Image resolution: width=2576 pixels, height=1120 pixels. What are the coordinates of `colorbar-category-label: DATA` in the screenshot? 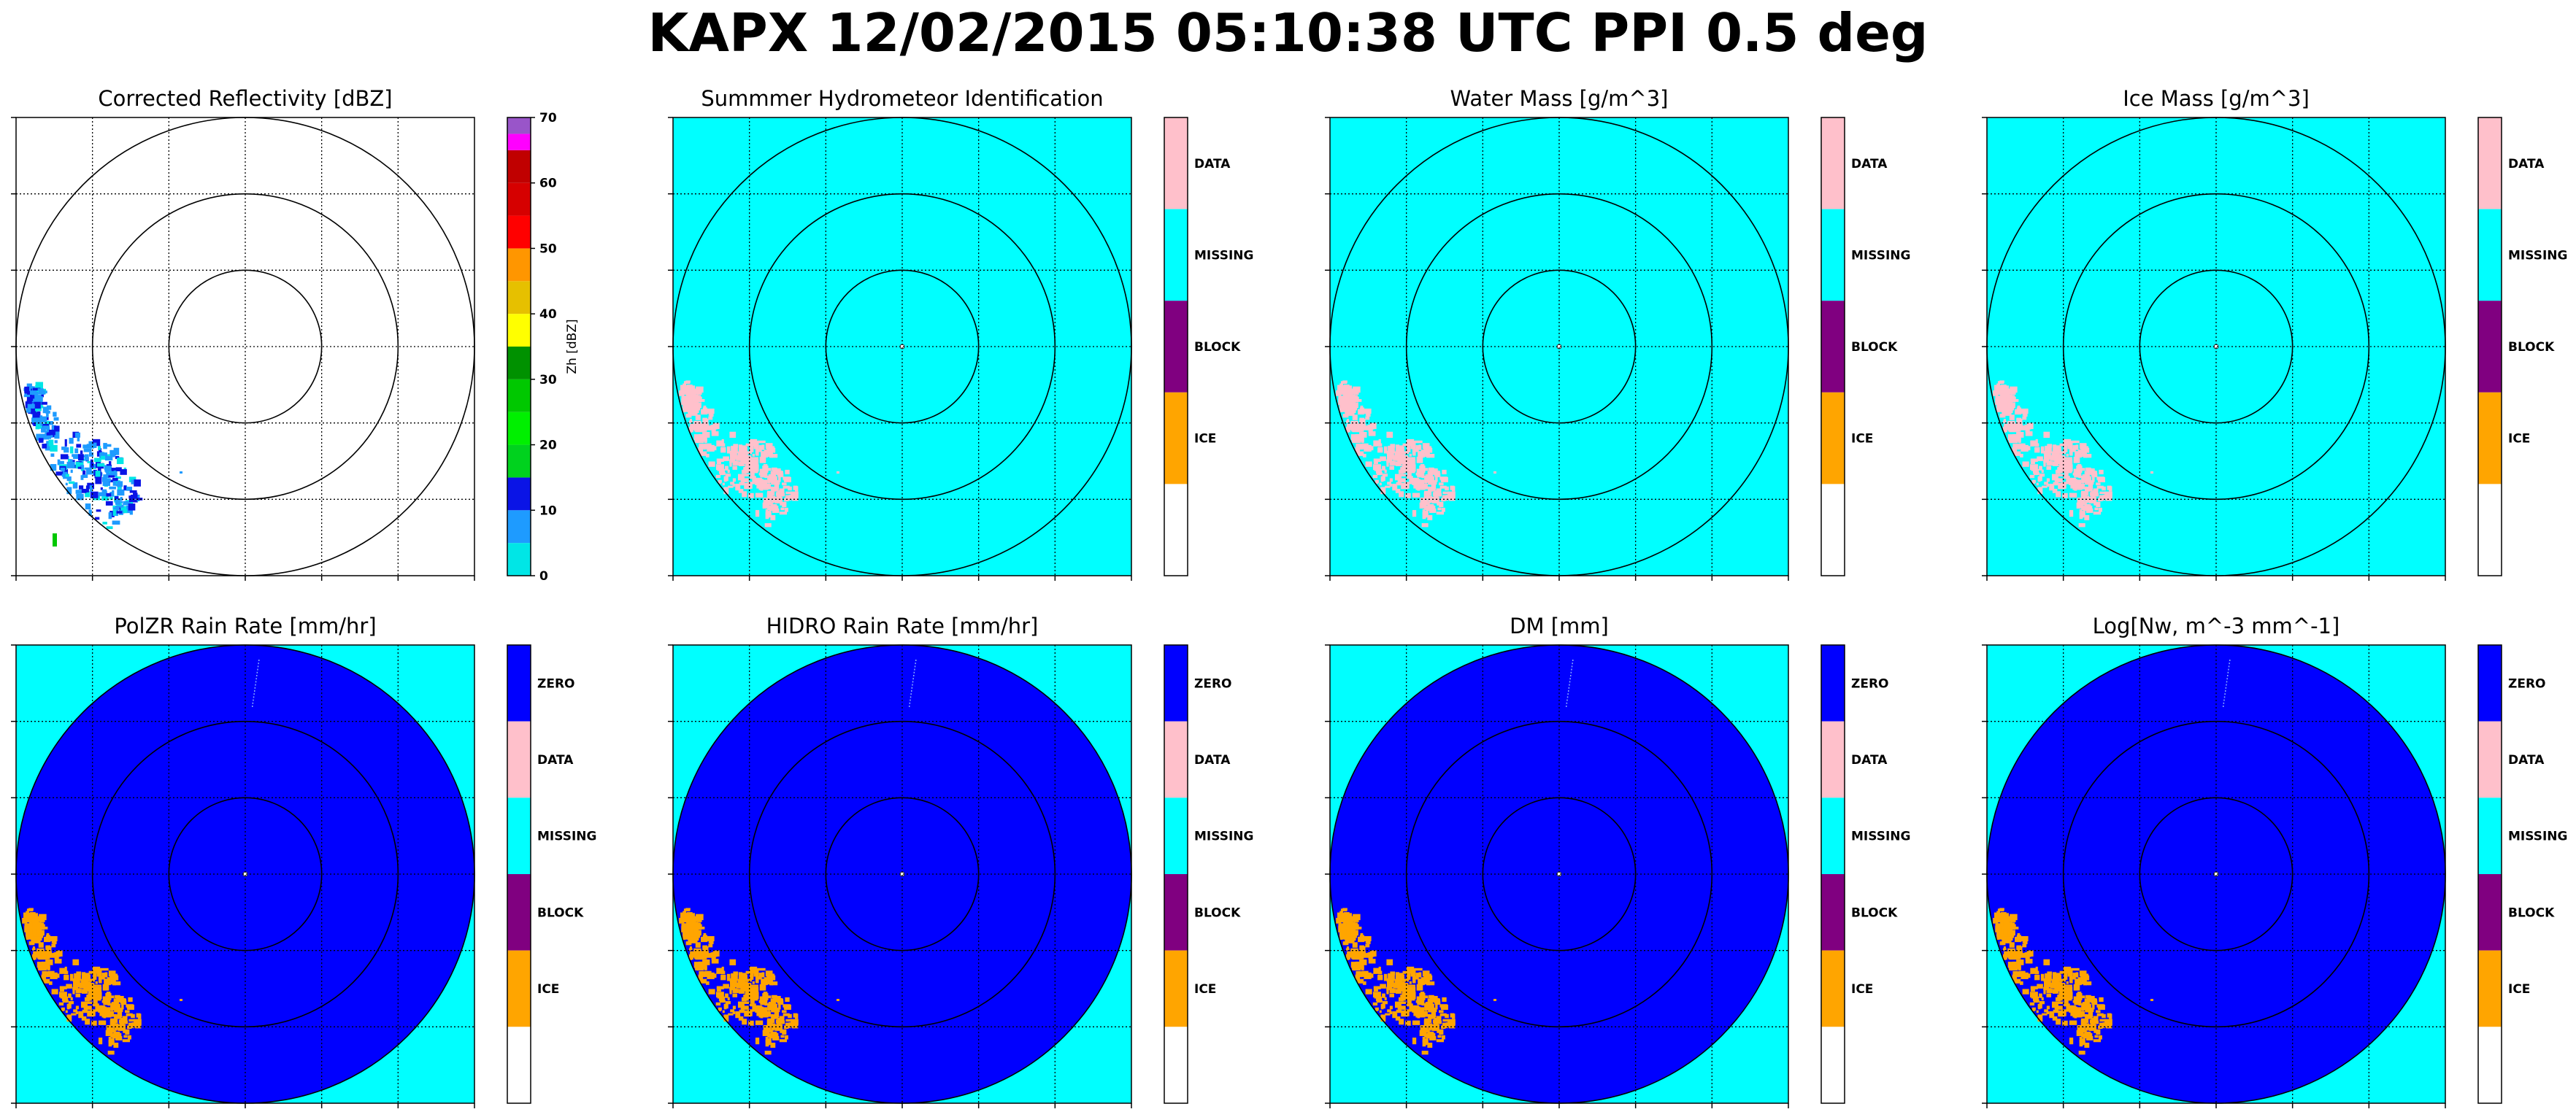 It's located at (2526, 760).